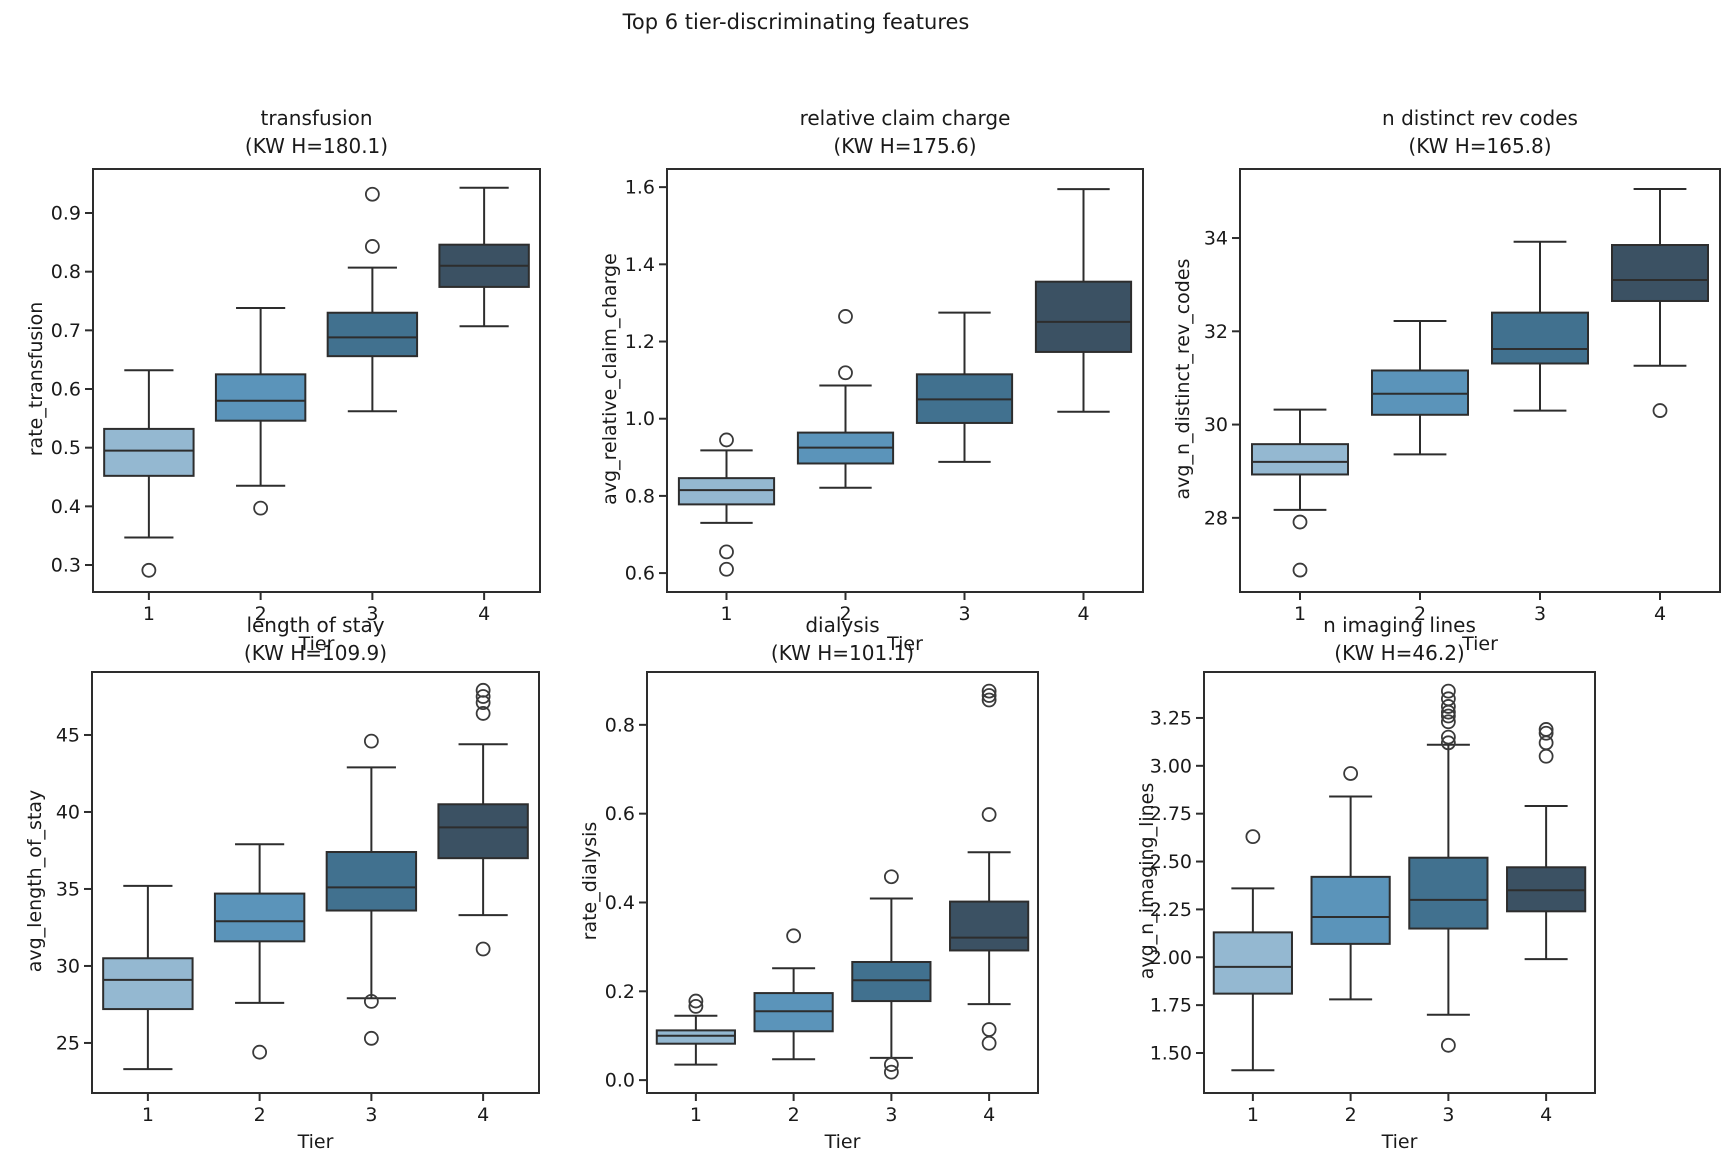  I want to click on y-tick-label: 0.5, so click(66, 448).